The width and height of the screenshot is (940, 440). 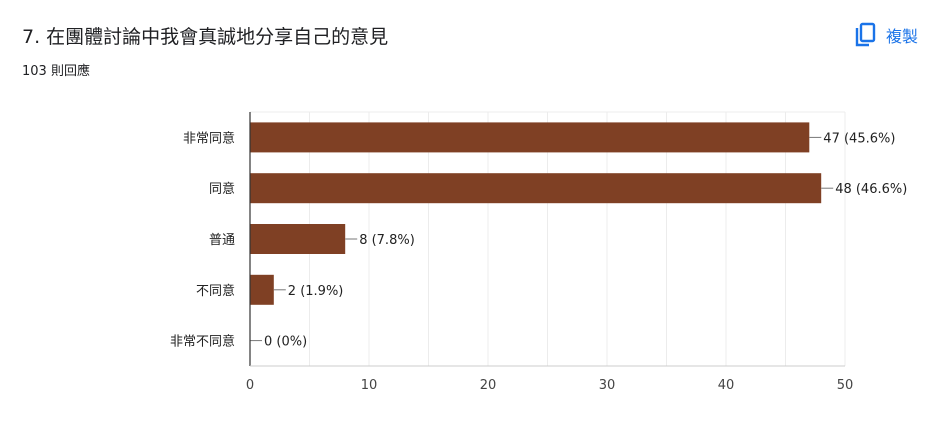 I want to click on response-count: 103 則回應, so click(x=56, y=71).